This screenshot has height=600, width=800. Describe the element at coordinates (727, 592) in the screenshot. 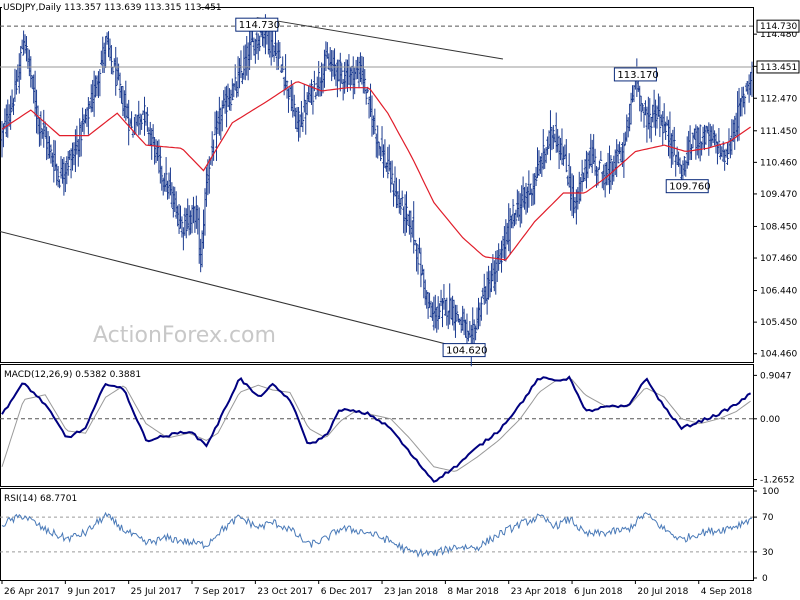

I see `x-tick-label: 4 Sep 2018` at that location.